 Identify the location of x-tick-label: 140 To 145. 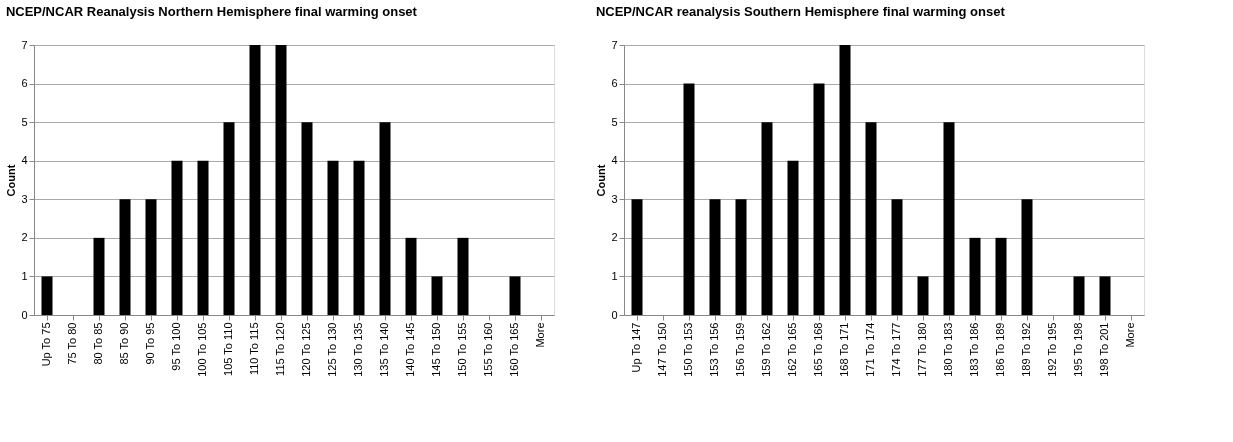
(410, 349).